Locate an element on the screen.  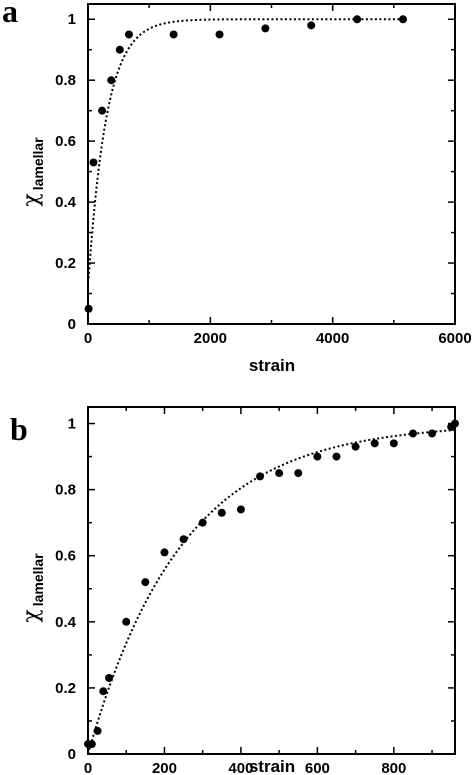
panel-a-x-tick-labels: 0 2000 4000 6000 is located at coordinates (278, 338).